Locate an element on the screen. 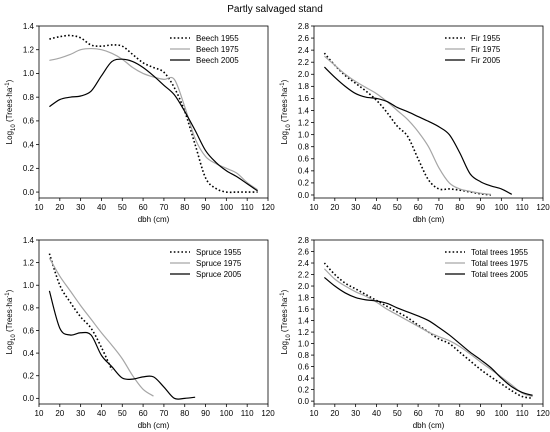 This screenshot has width=550, height=432. legend-label: Spruce 1975 is located at coordinates (219, 263).